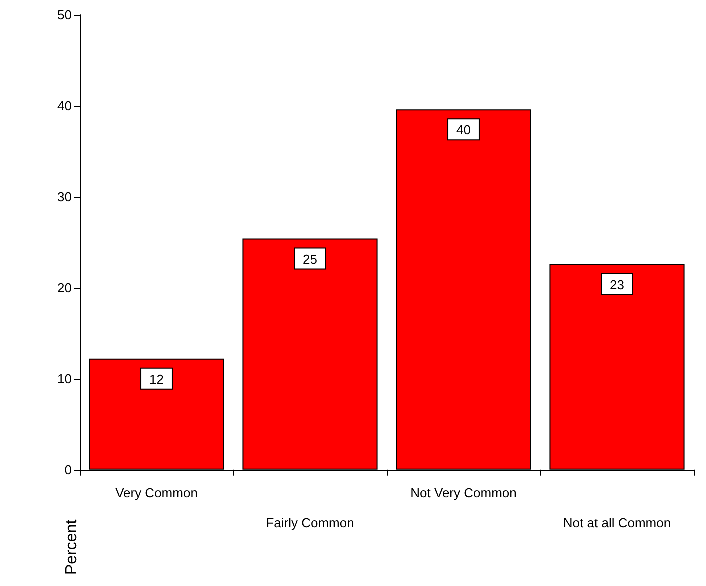 The width and height of the screenshot is (706, 586). What do you see at coordinates (157, 379) in the screenshot?
I see `data-label: 12` at bounding box center [157, 379].